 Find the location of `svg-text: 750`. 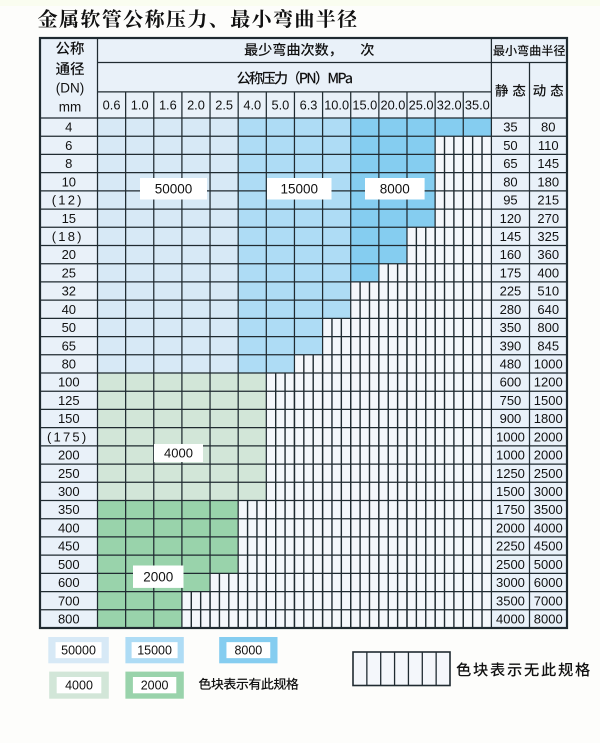

svg-text: 750 is located at coordinates (511, 400).